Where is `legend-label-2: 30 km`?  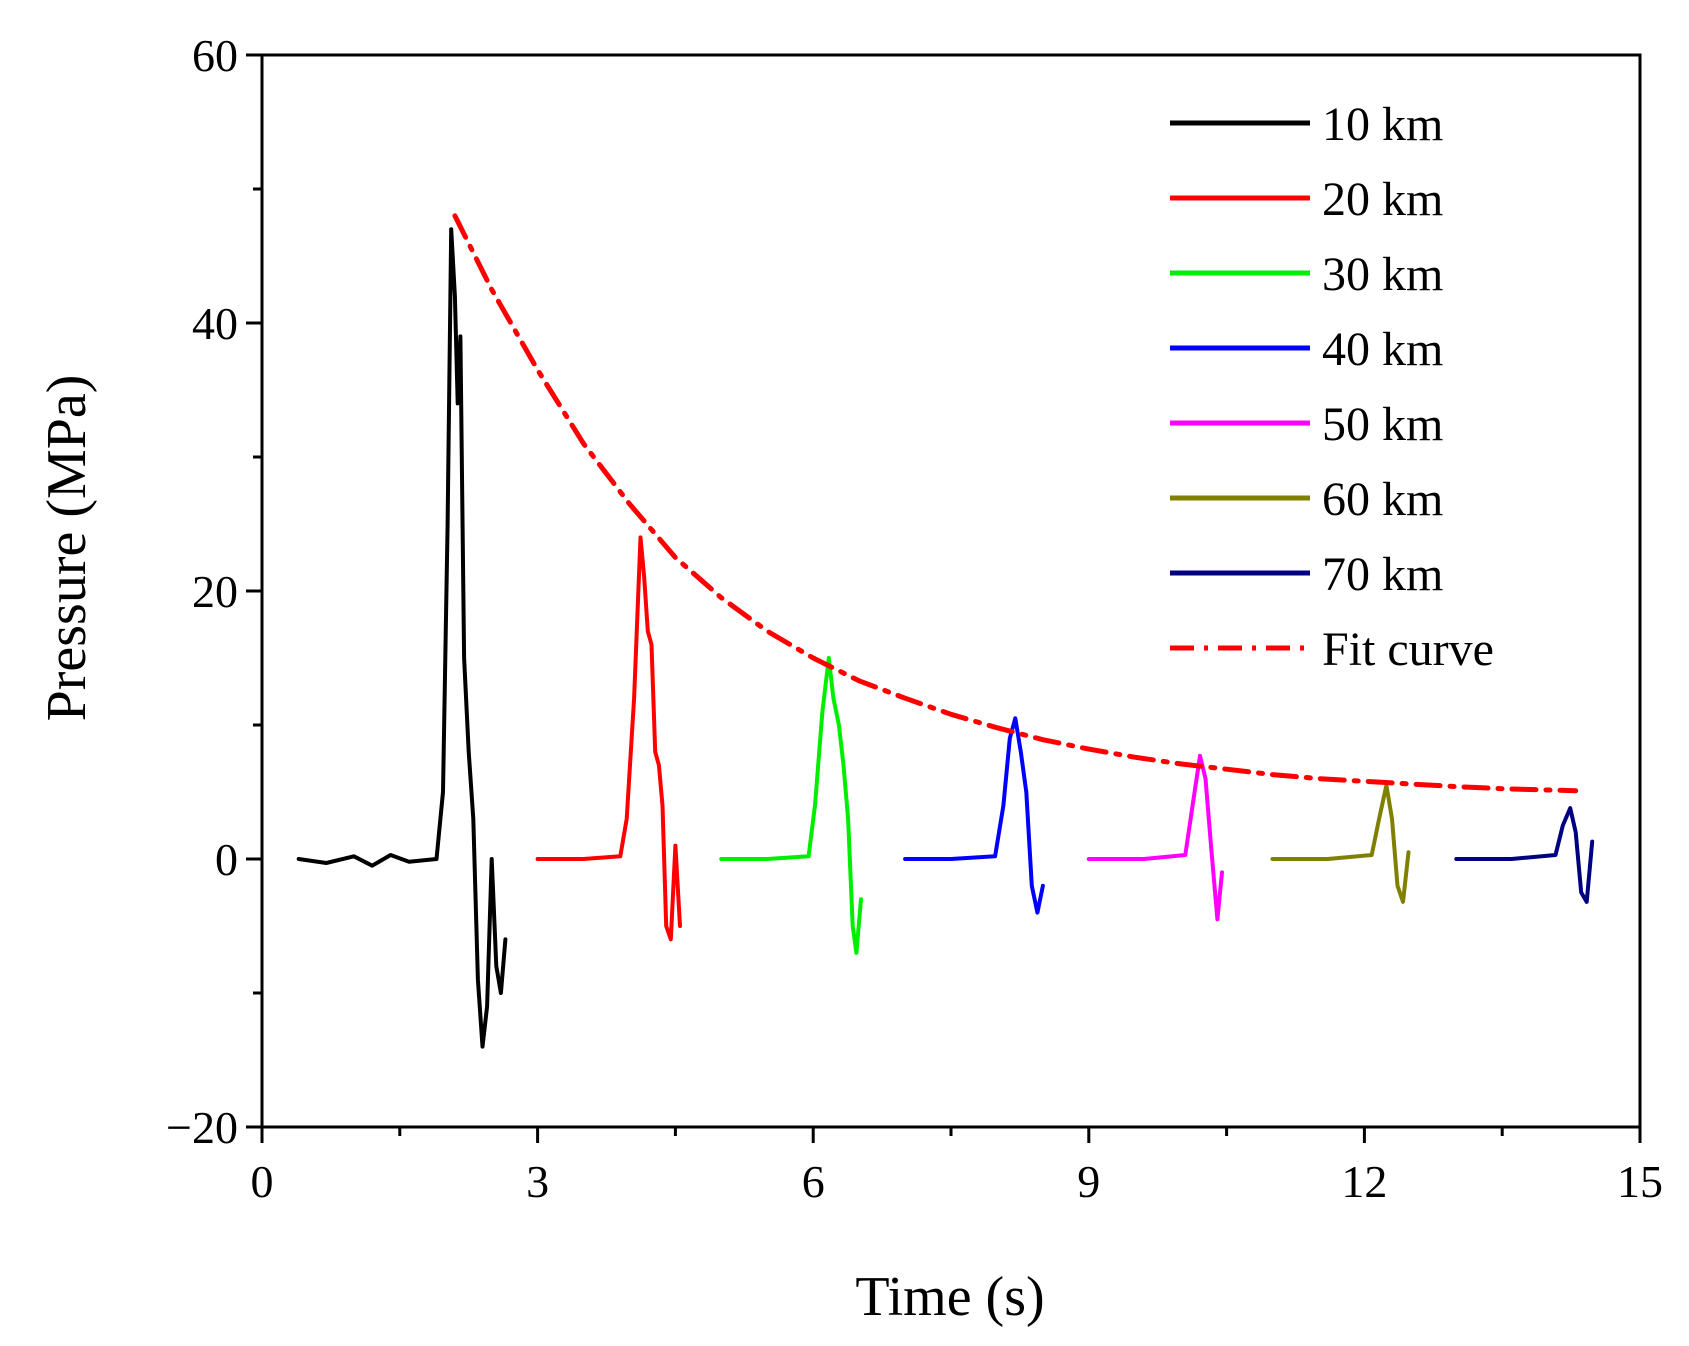 legend-label-2: 30 km is located at coordinates (1382, 274).